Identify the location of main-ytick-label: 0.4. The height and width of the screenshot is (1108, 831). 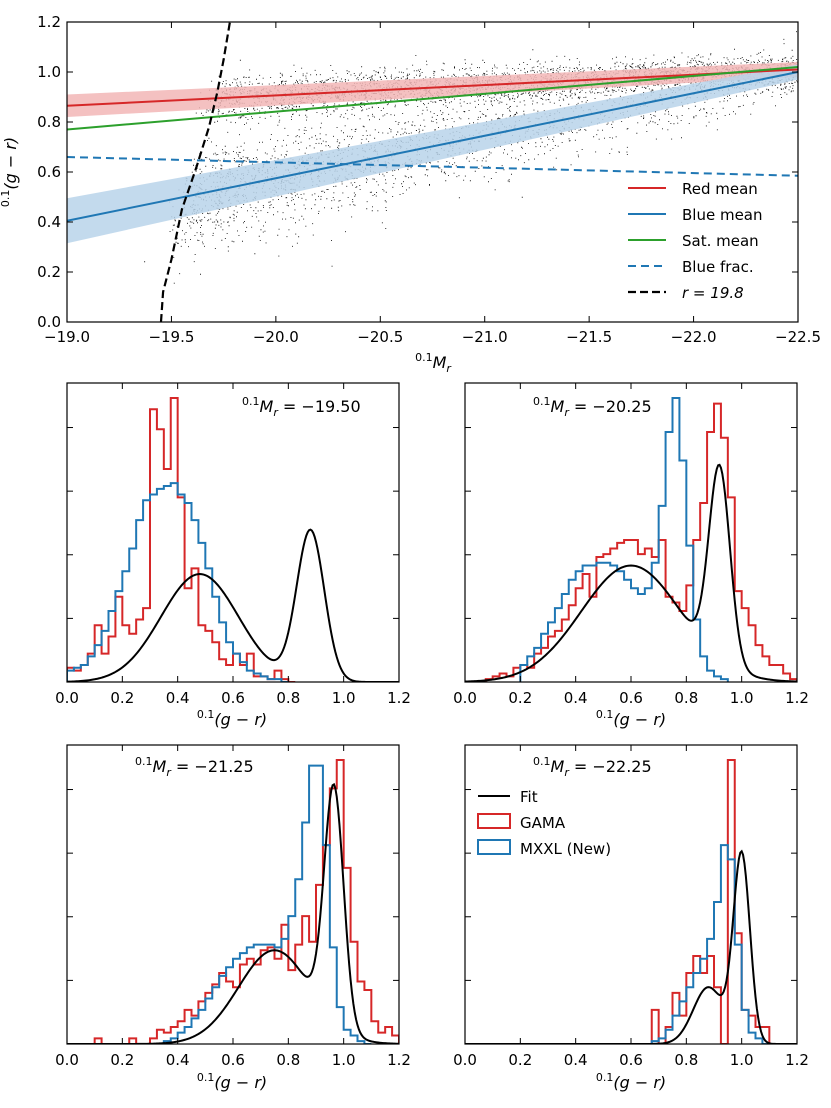
(49, 222).